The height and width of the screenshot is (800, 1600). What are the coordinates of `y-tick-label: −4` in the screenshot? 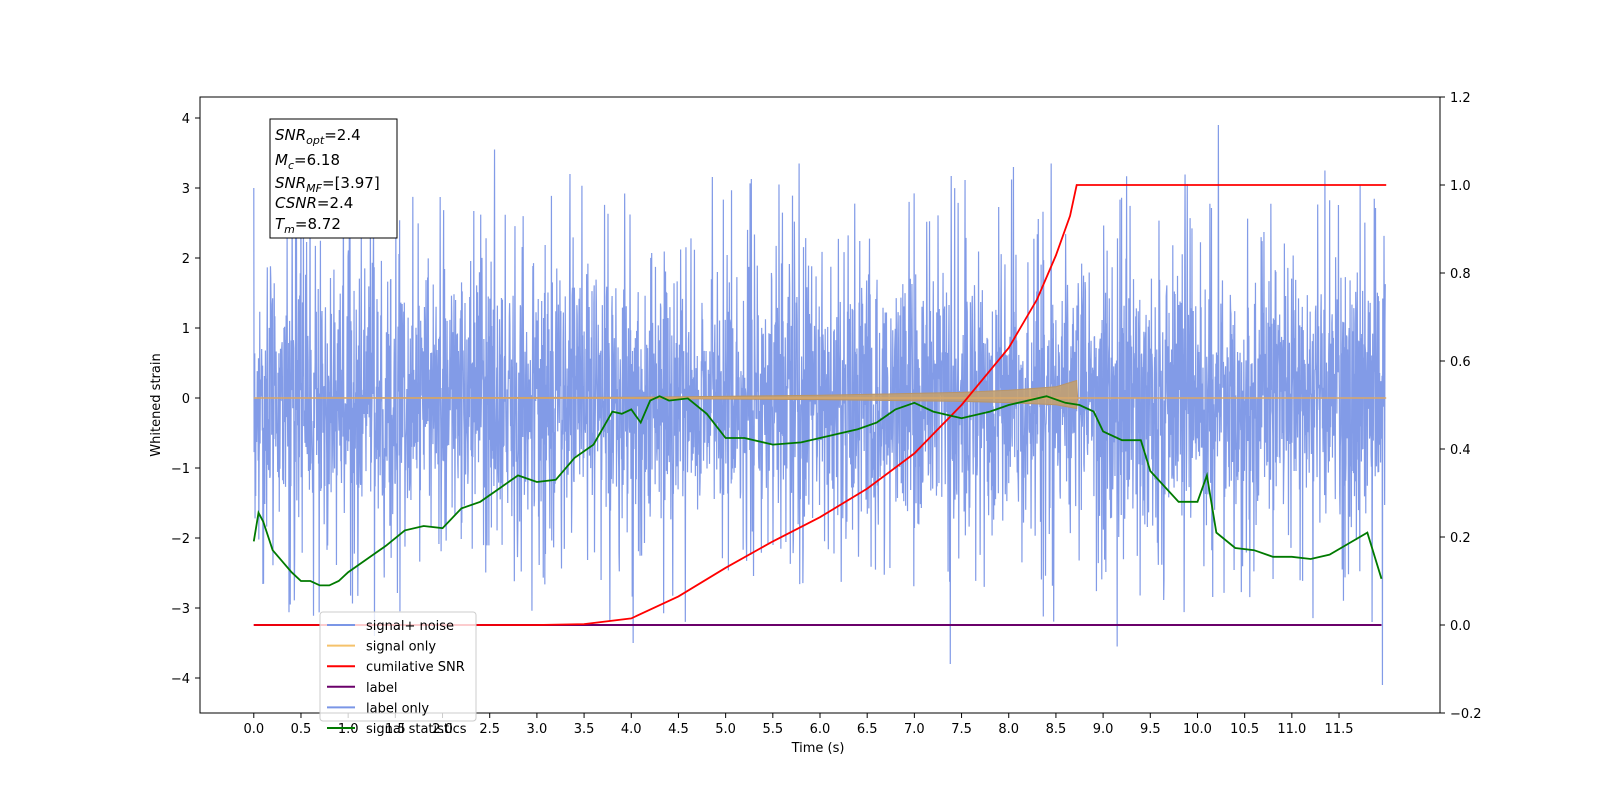 It's located at (180, 679).